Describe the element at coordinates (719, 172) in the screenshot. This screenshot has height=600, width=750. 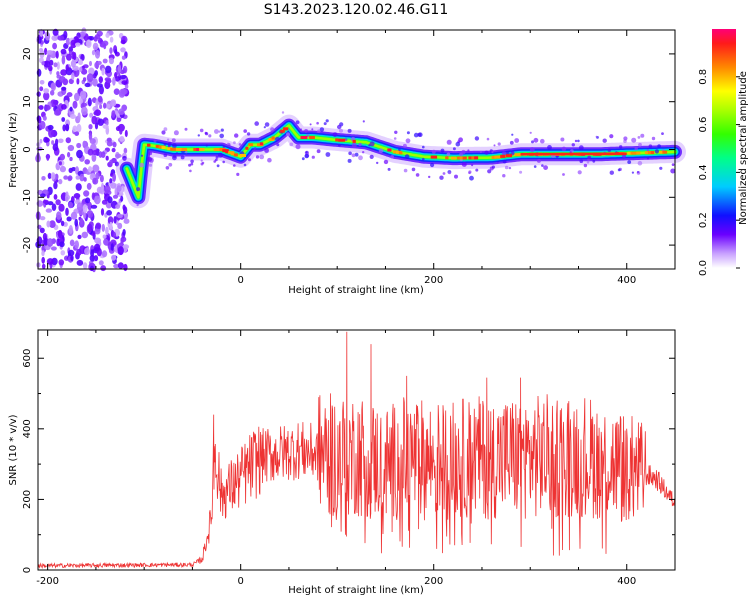
I see `colorbar-ticks: 0.0 0.2 0.4 0.6 0.8` at that location.